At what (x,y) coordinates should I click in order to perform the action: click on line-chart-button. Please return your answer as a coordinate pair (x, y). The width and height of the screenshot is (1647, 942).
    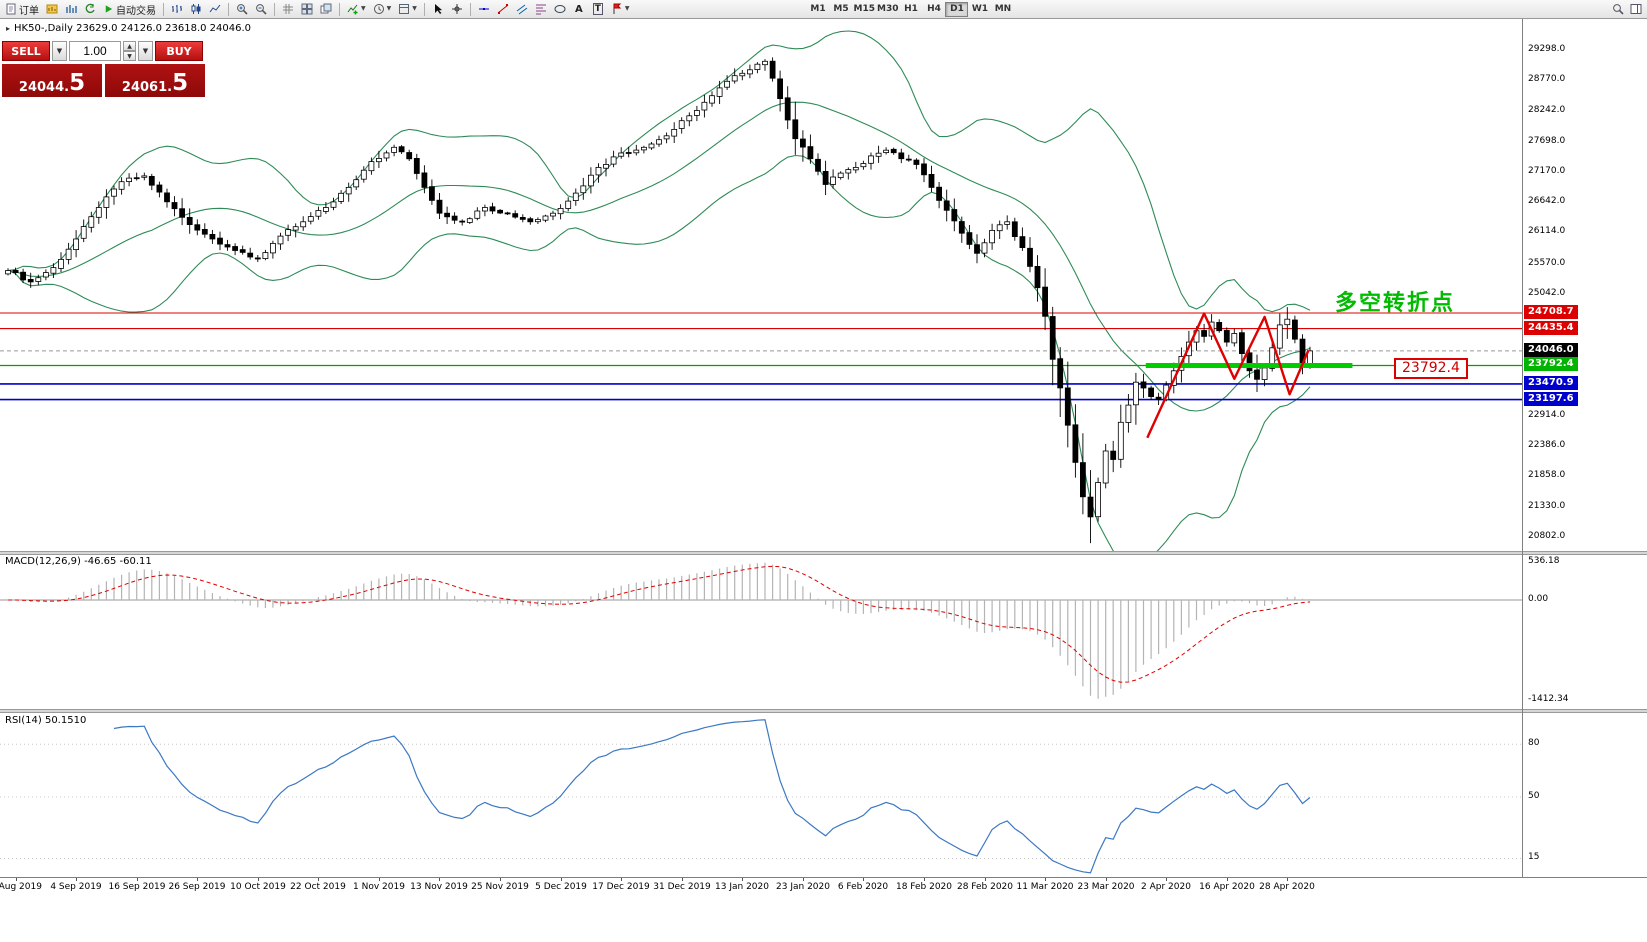
    Looking at the image, I should click on (215, 9).